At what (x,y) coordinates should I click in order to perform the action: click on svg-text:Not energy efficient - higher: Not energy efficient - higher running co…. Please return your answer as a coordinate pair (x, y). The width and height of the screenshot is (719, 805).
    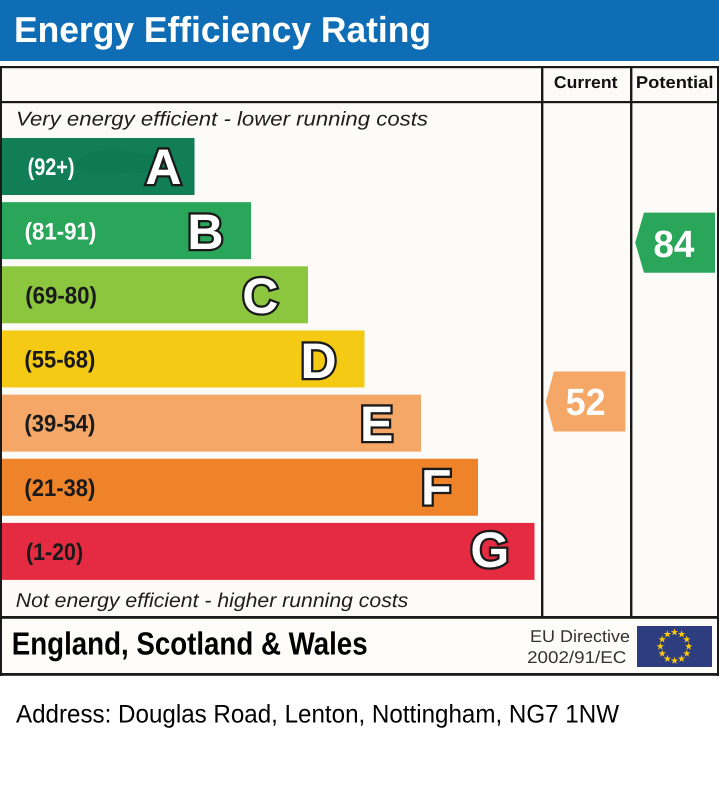
    Looking at the image, I should click on (212, 601).